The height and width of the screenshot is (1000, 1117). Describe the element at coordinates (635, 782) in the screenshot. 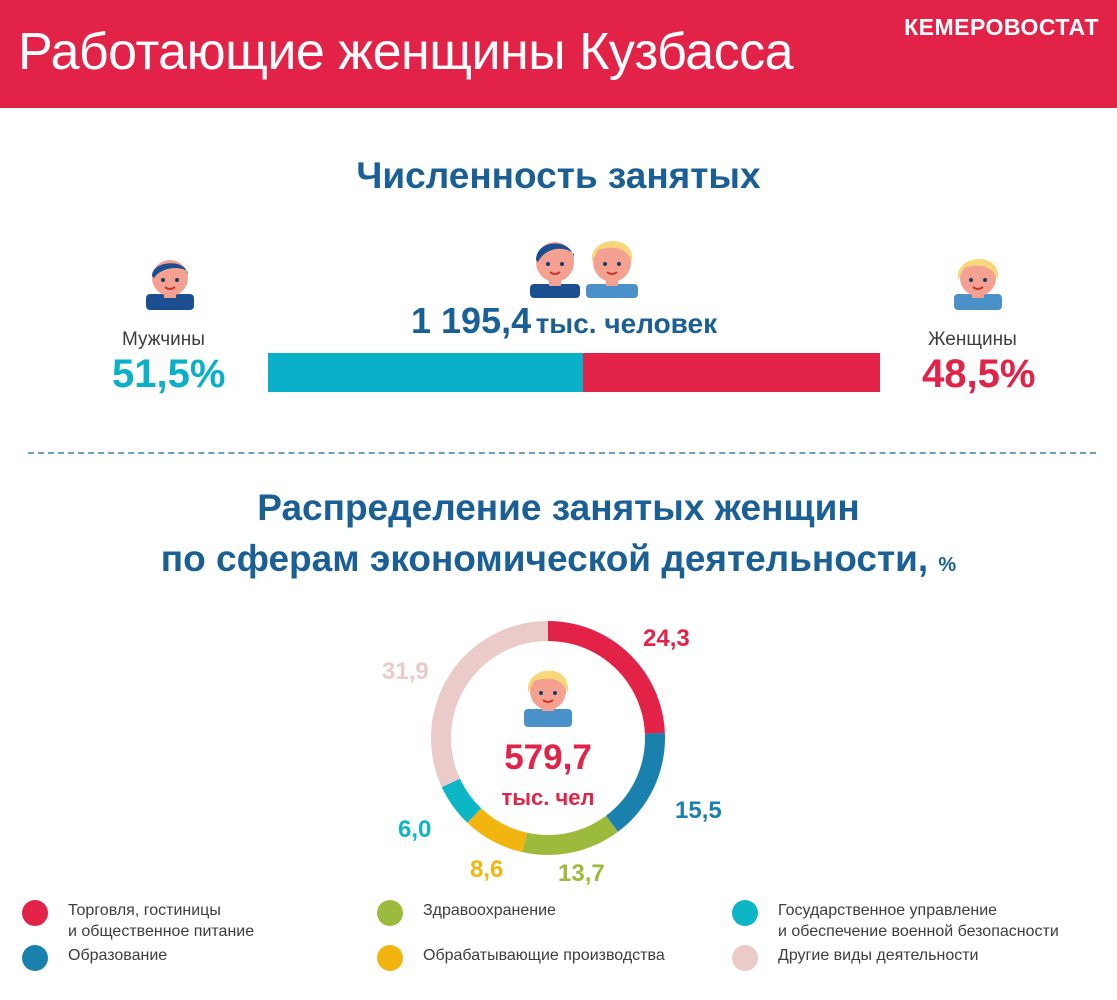

I see `donut-slice-education` at that location.